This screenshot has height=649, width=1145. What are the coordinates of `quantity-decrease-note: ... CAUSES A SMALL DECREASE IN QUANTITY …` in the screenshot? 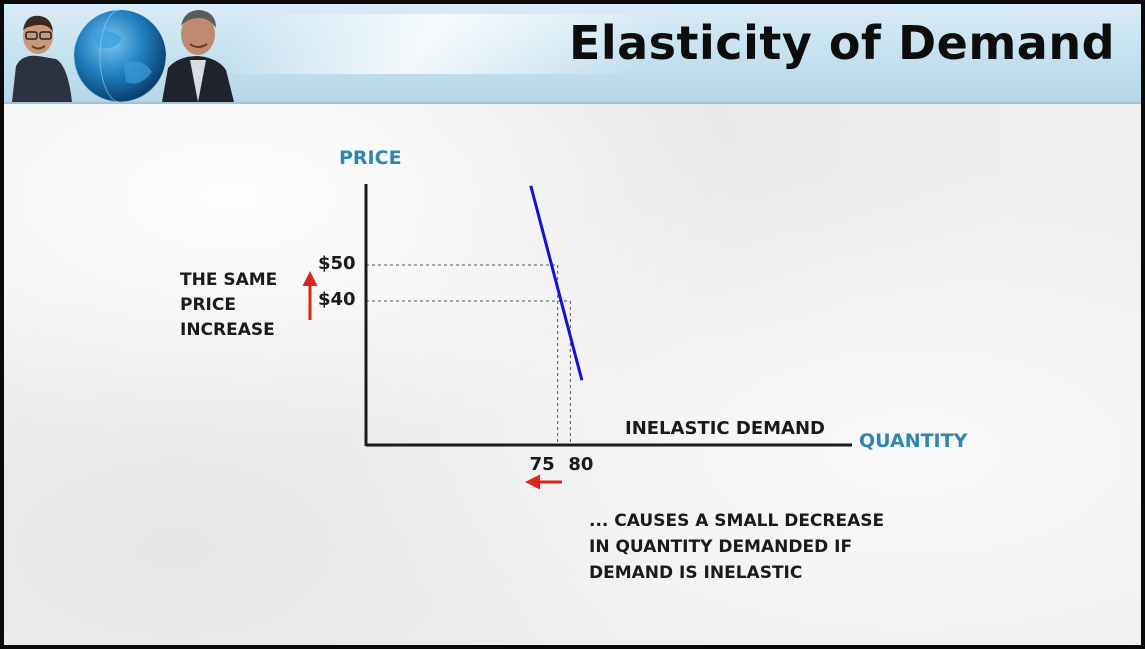 It's located at (736, 547).